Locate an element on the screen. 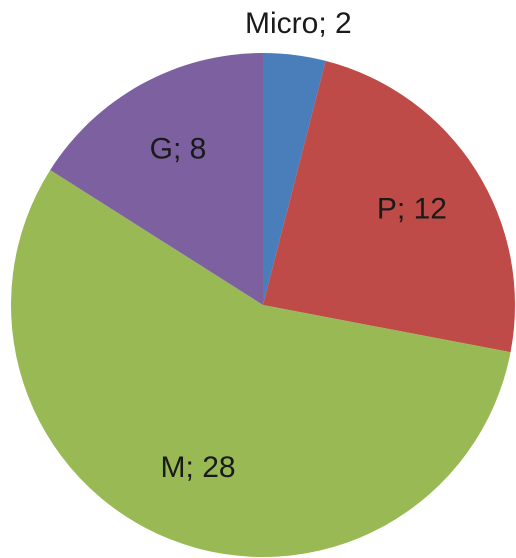 The width and height of the screenshot is (516, 558). slice-label: G; 8 is located at coordinates (178, 148).